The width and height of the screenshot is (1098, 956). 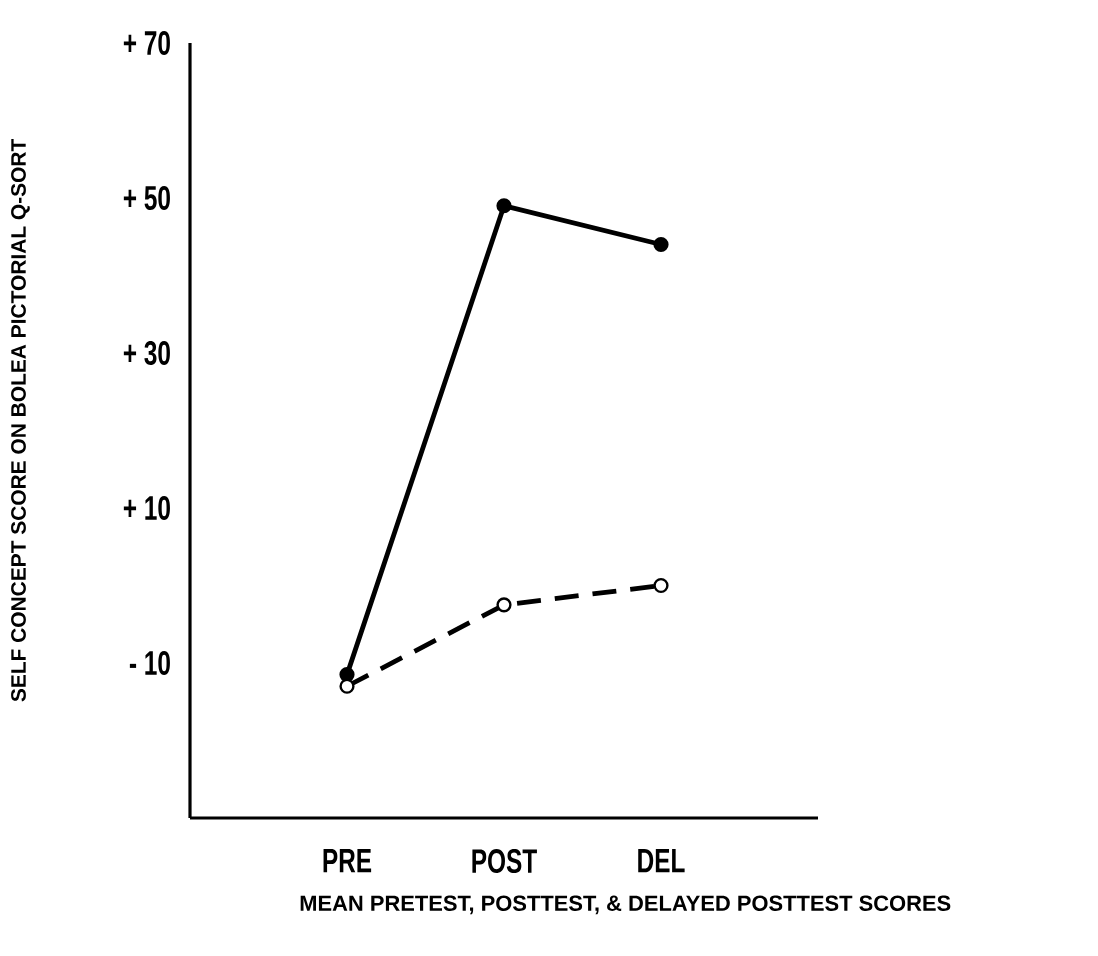 I want to click on x-tick-label: DEL, so click(x=661, y=861).